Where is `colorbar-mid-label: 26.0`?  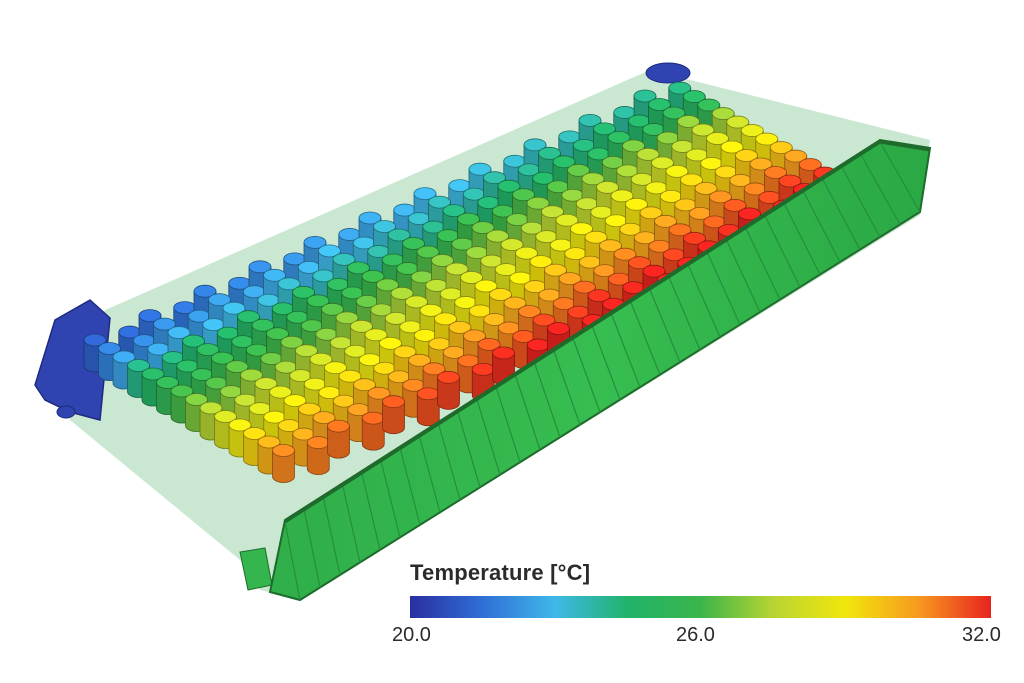 colorbar-mid-label: 26.0 is located at coordinates (695, 635).